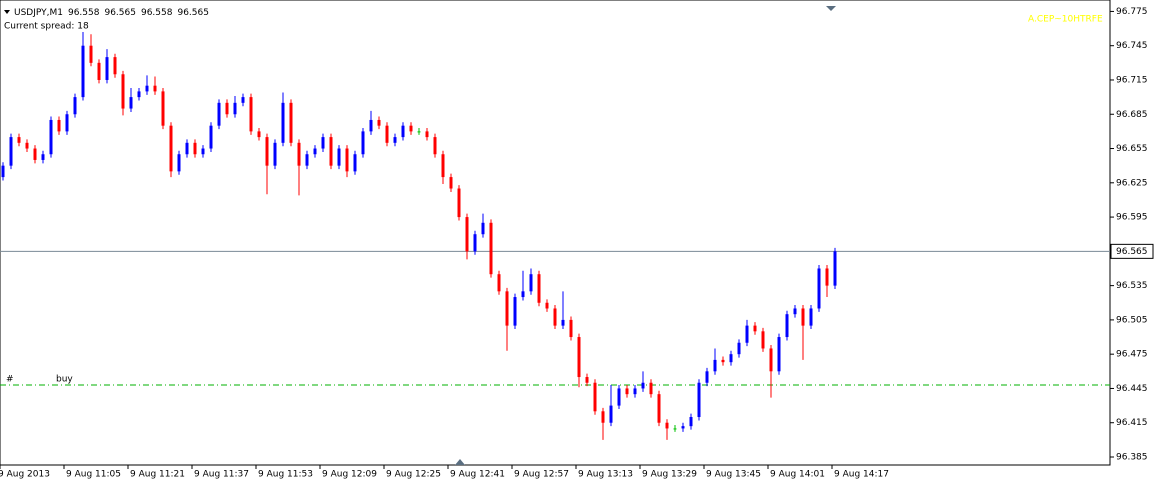 The height and width of the screenshot is (485, 1155). I want to click on y-tick-label: 96.625, so click(1132, 183).